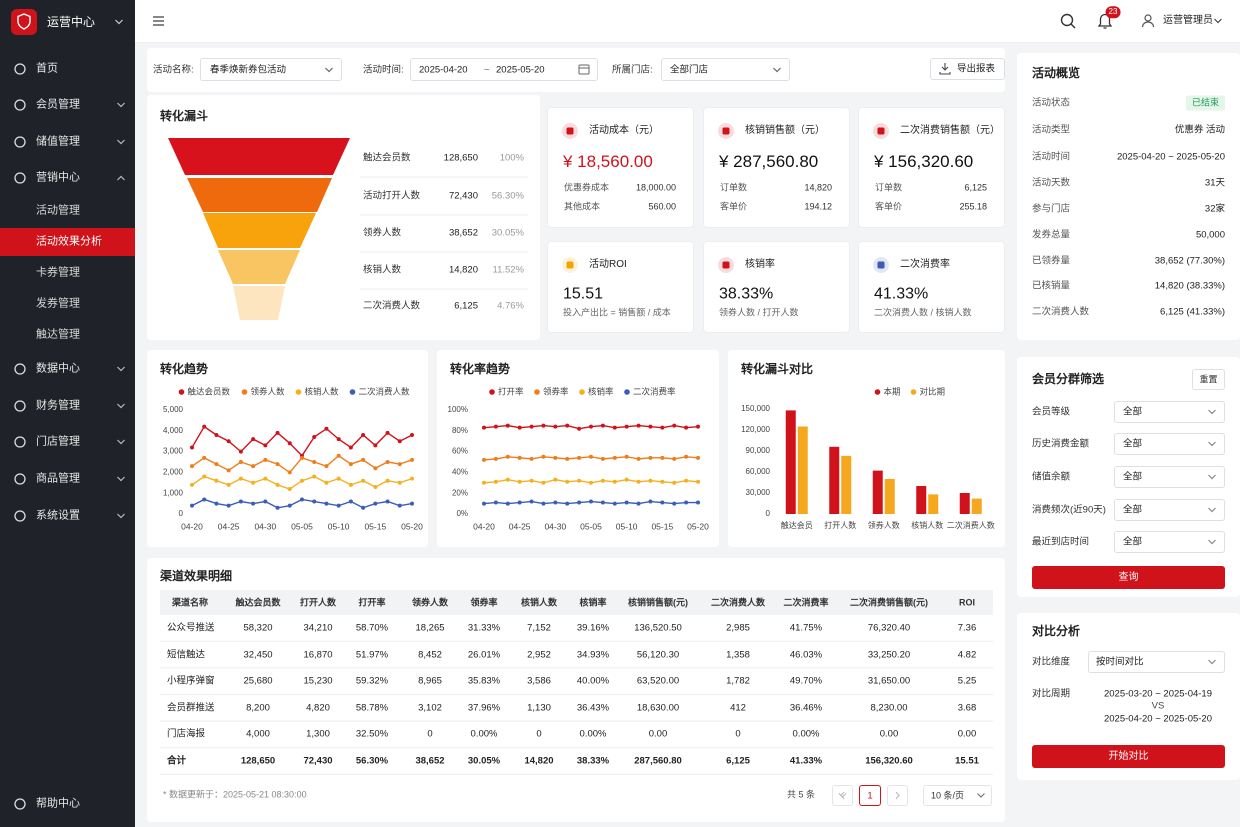 This screenshot has height=827, width=1240. I want to click on table-cell: 31,650.00, so click(889, 681).